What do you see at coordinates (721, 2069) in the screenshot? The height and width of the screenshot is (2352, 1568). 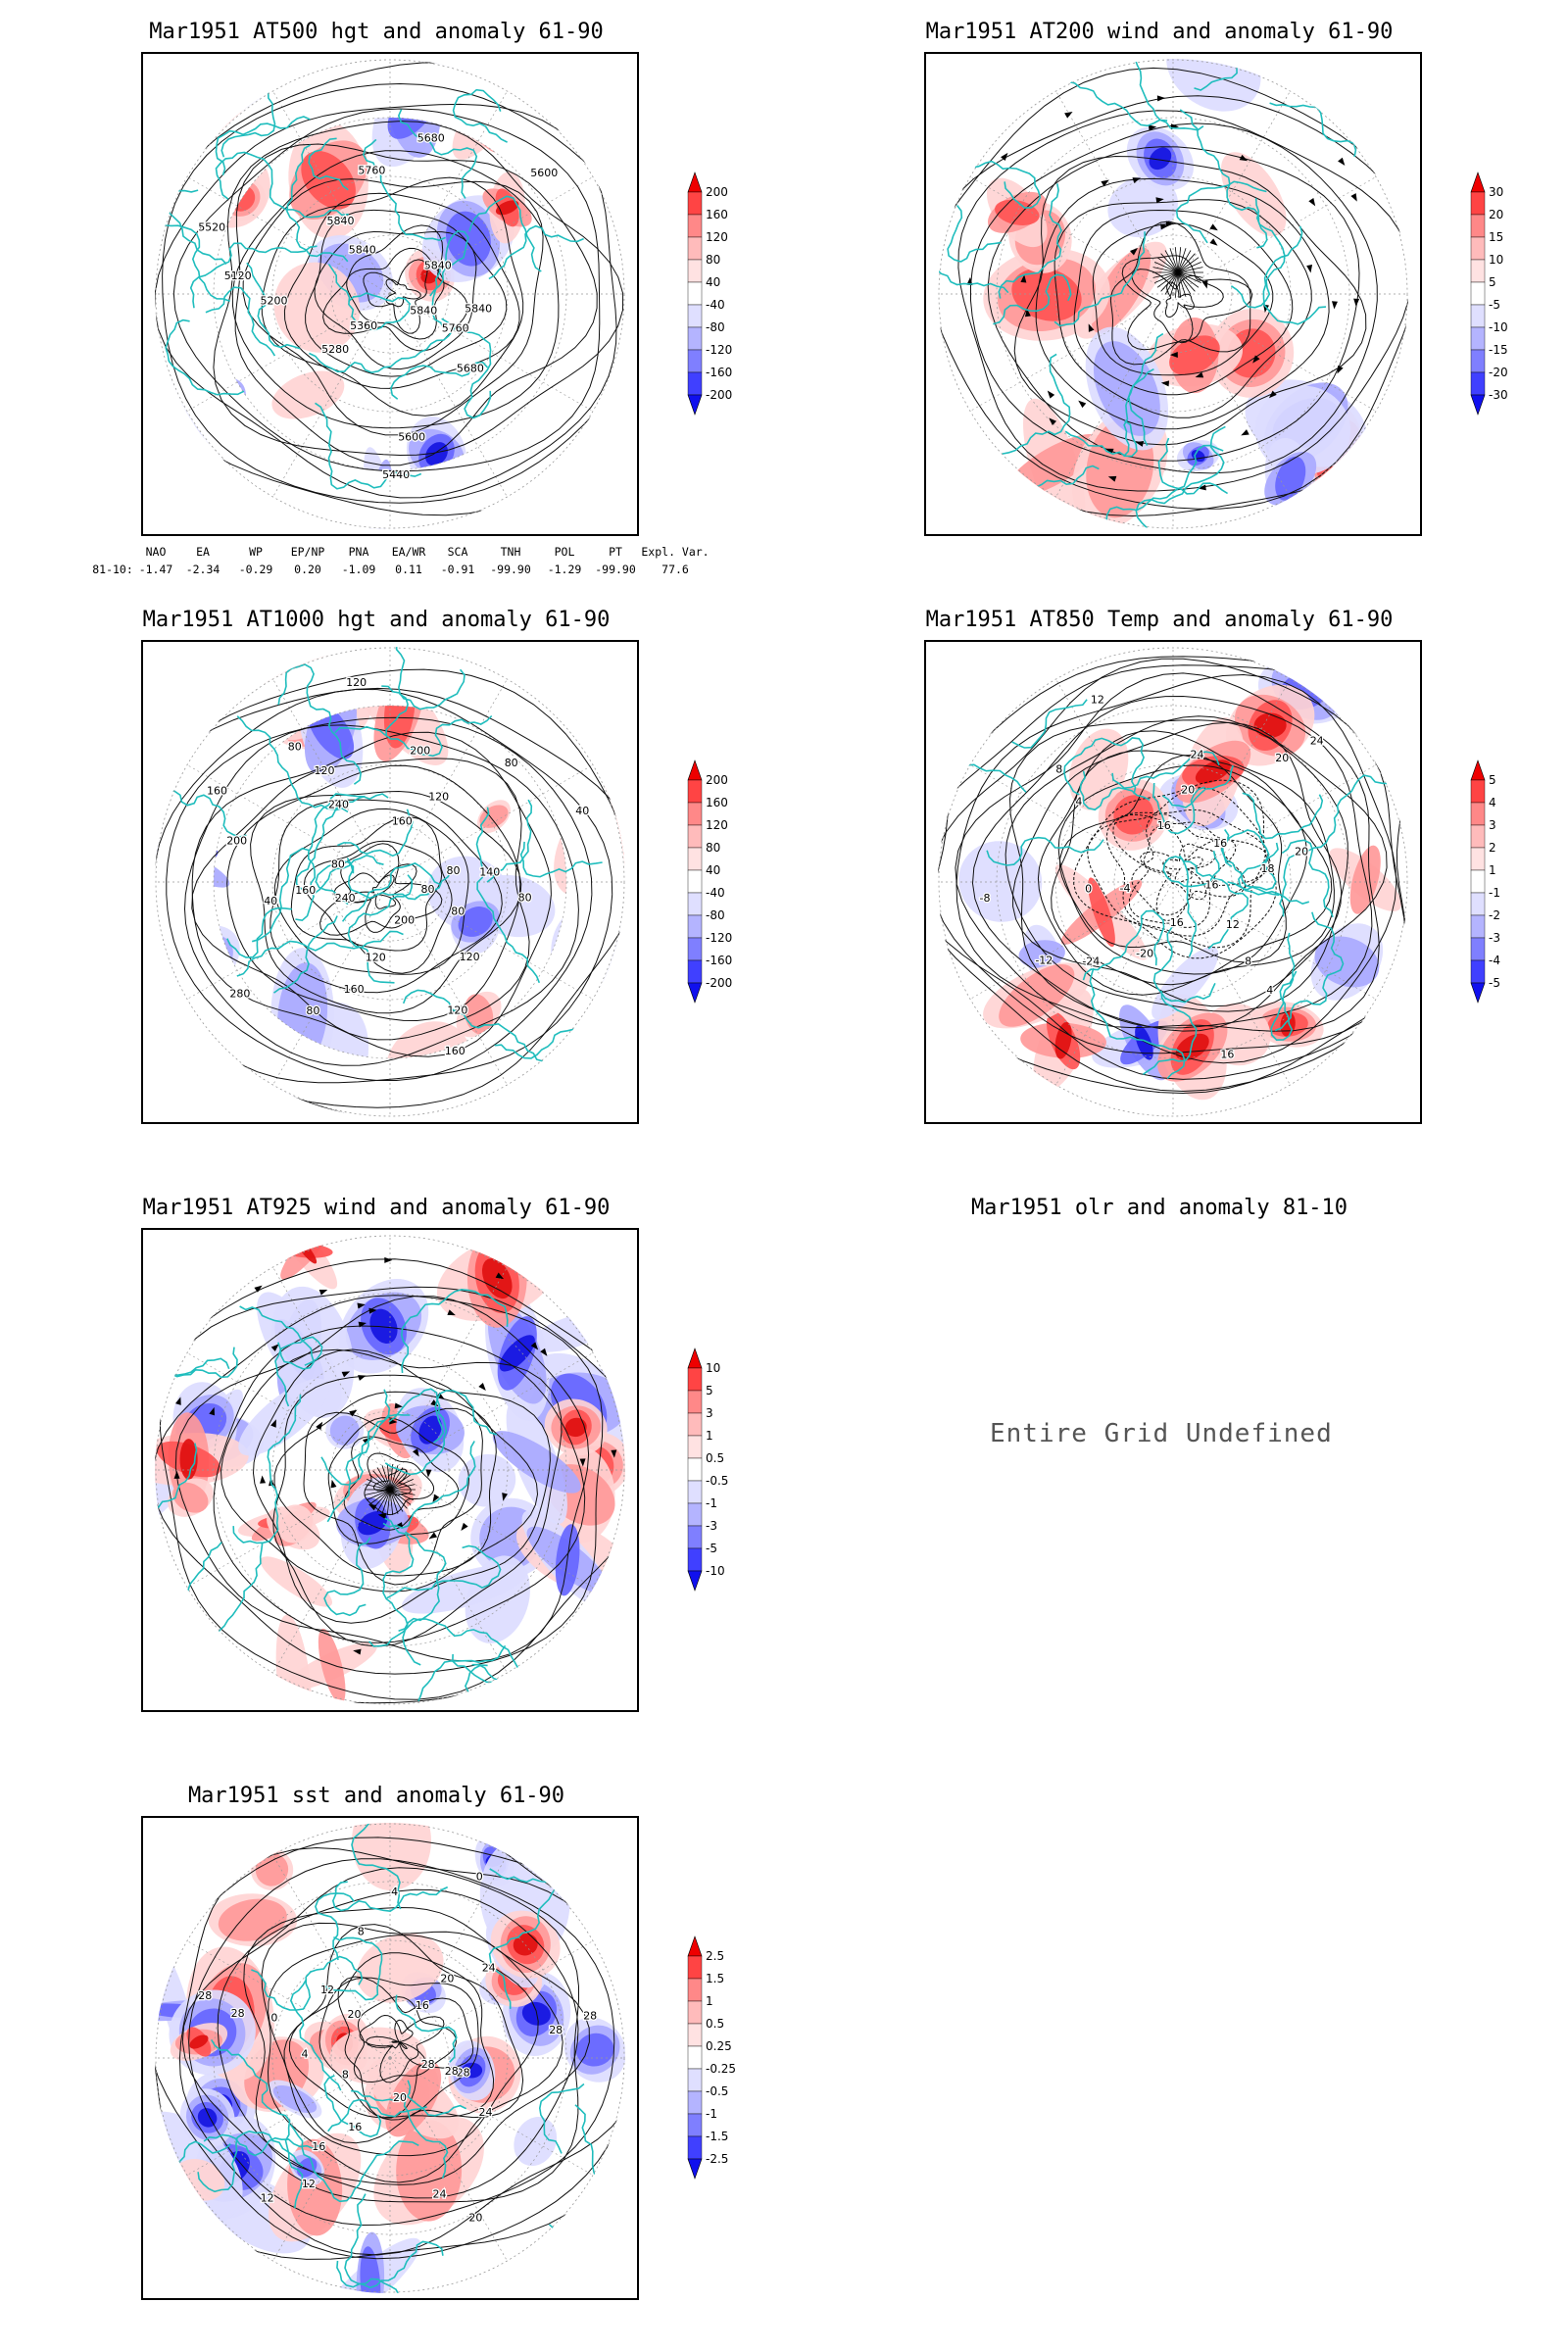 I see `colorbar-tick-label: -0.25` at bounding box center [721, 2069].